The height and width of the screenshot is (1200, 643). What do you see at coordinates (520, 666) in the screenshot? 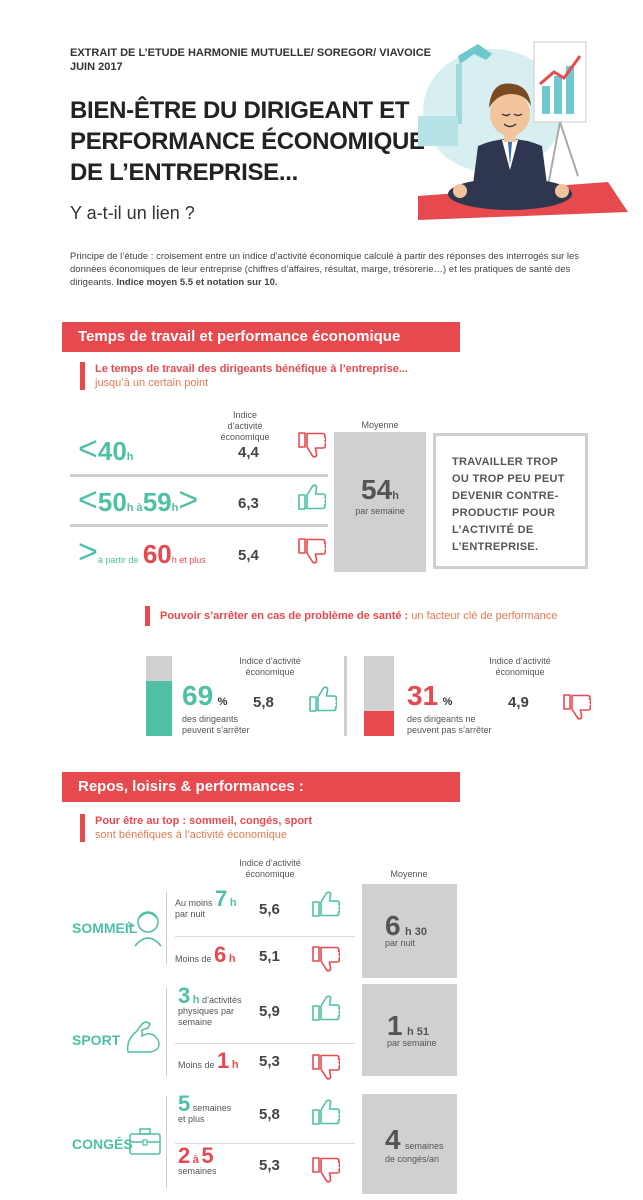
I see `health-col-index-right: Indice d’activité économique` at bounding box center [520, 666].